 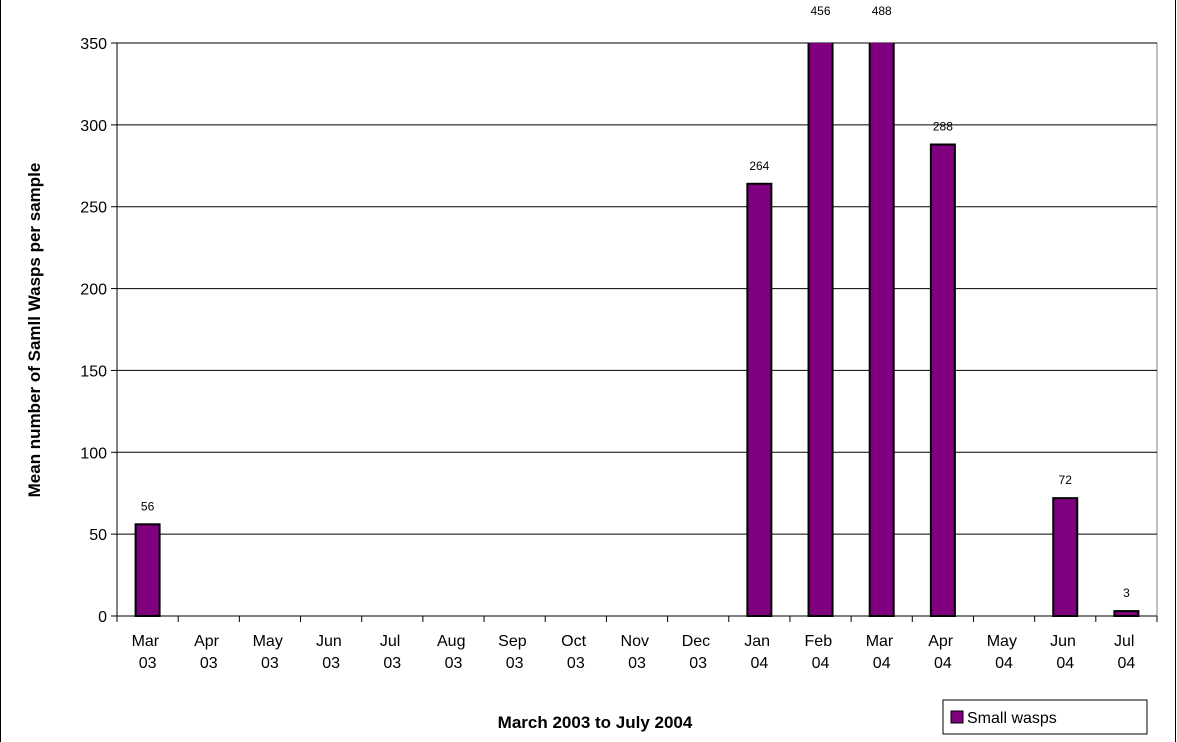 I want to click on x-tick-label: Aug 03, so click(x=453, y=652).